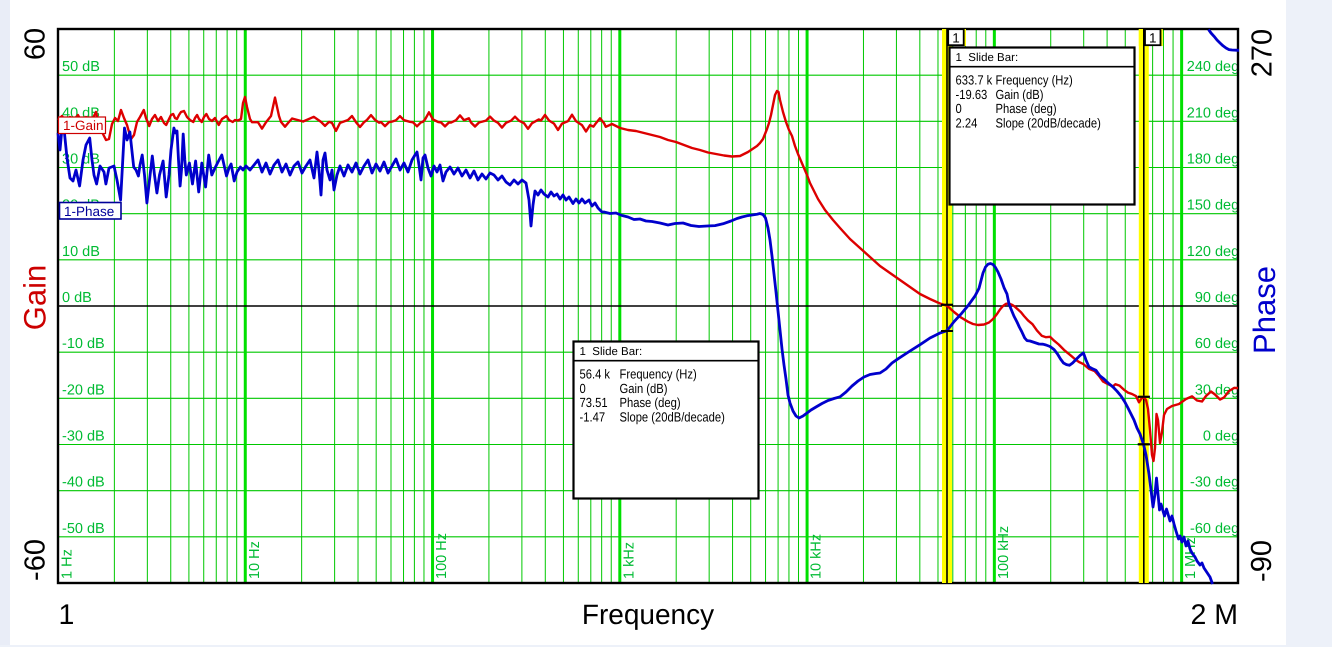  Describe the element at coordinates (1214, 483) in the screenshot. I see `svg-text: -30 deg` at that location.